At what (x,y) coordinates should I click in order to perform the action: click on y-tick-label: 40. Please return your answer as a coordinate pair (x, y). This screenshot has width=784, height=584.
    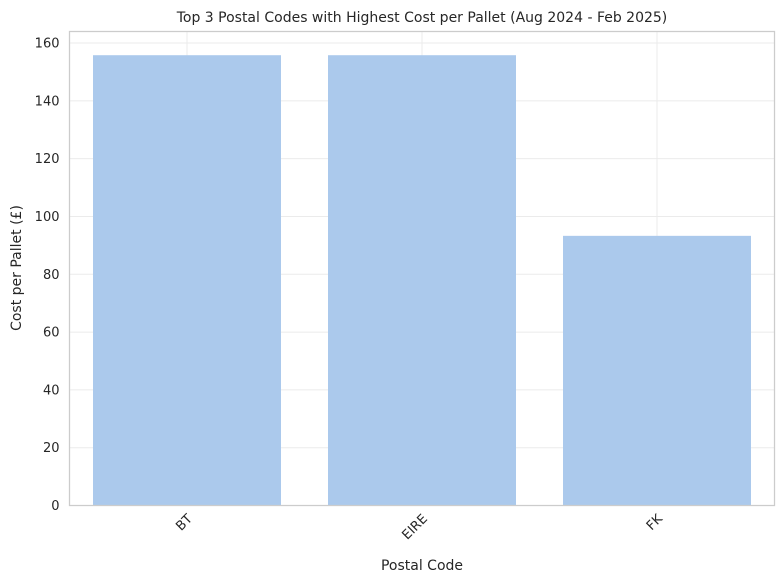
    Looking at the image, I should click on (51, 390).